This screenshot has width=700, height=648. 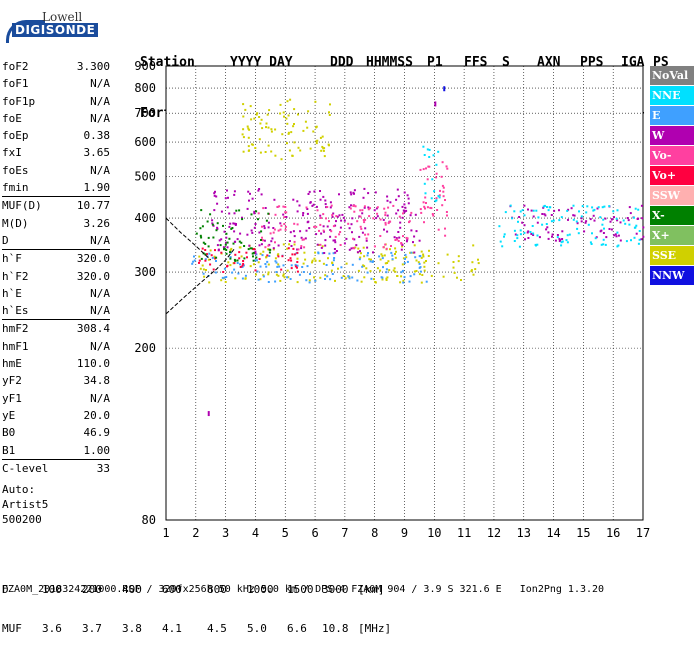 What do you see at coordinates (22, 206) in the screenshot?
I see `param-label: MUF(D)` at bounding box center [22, 206].